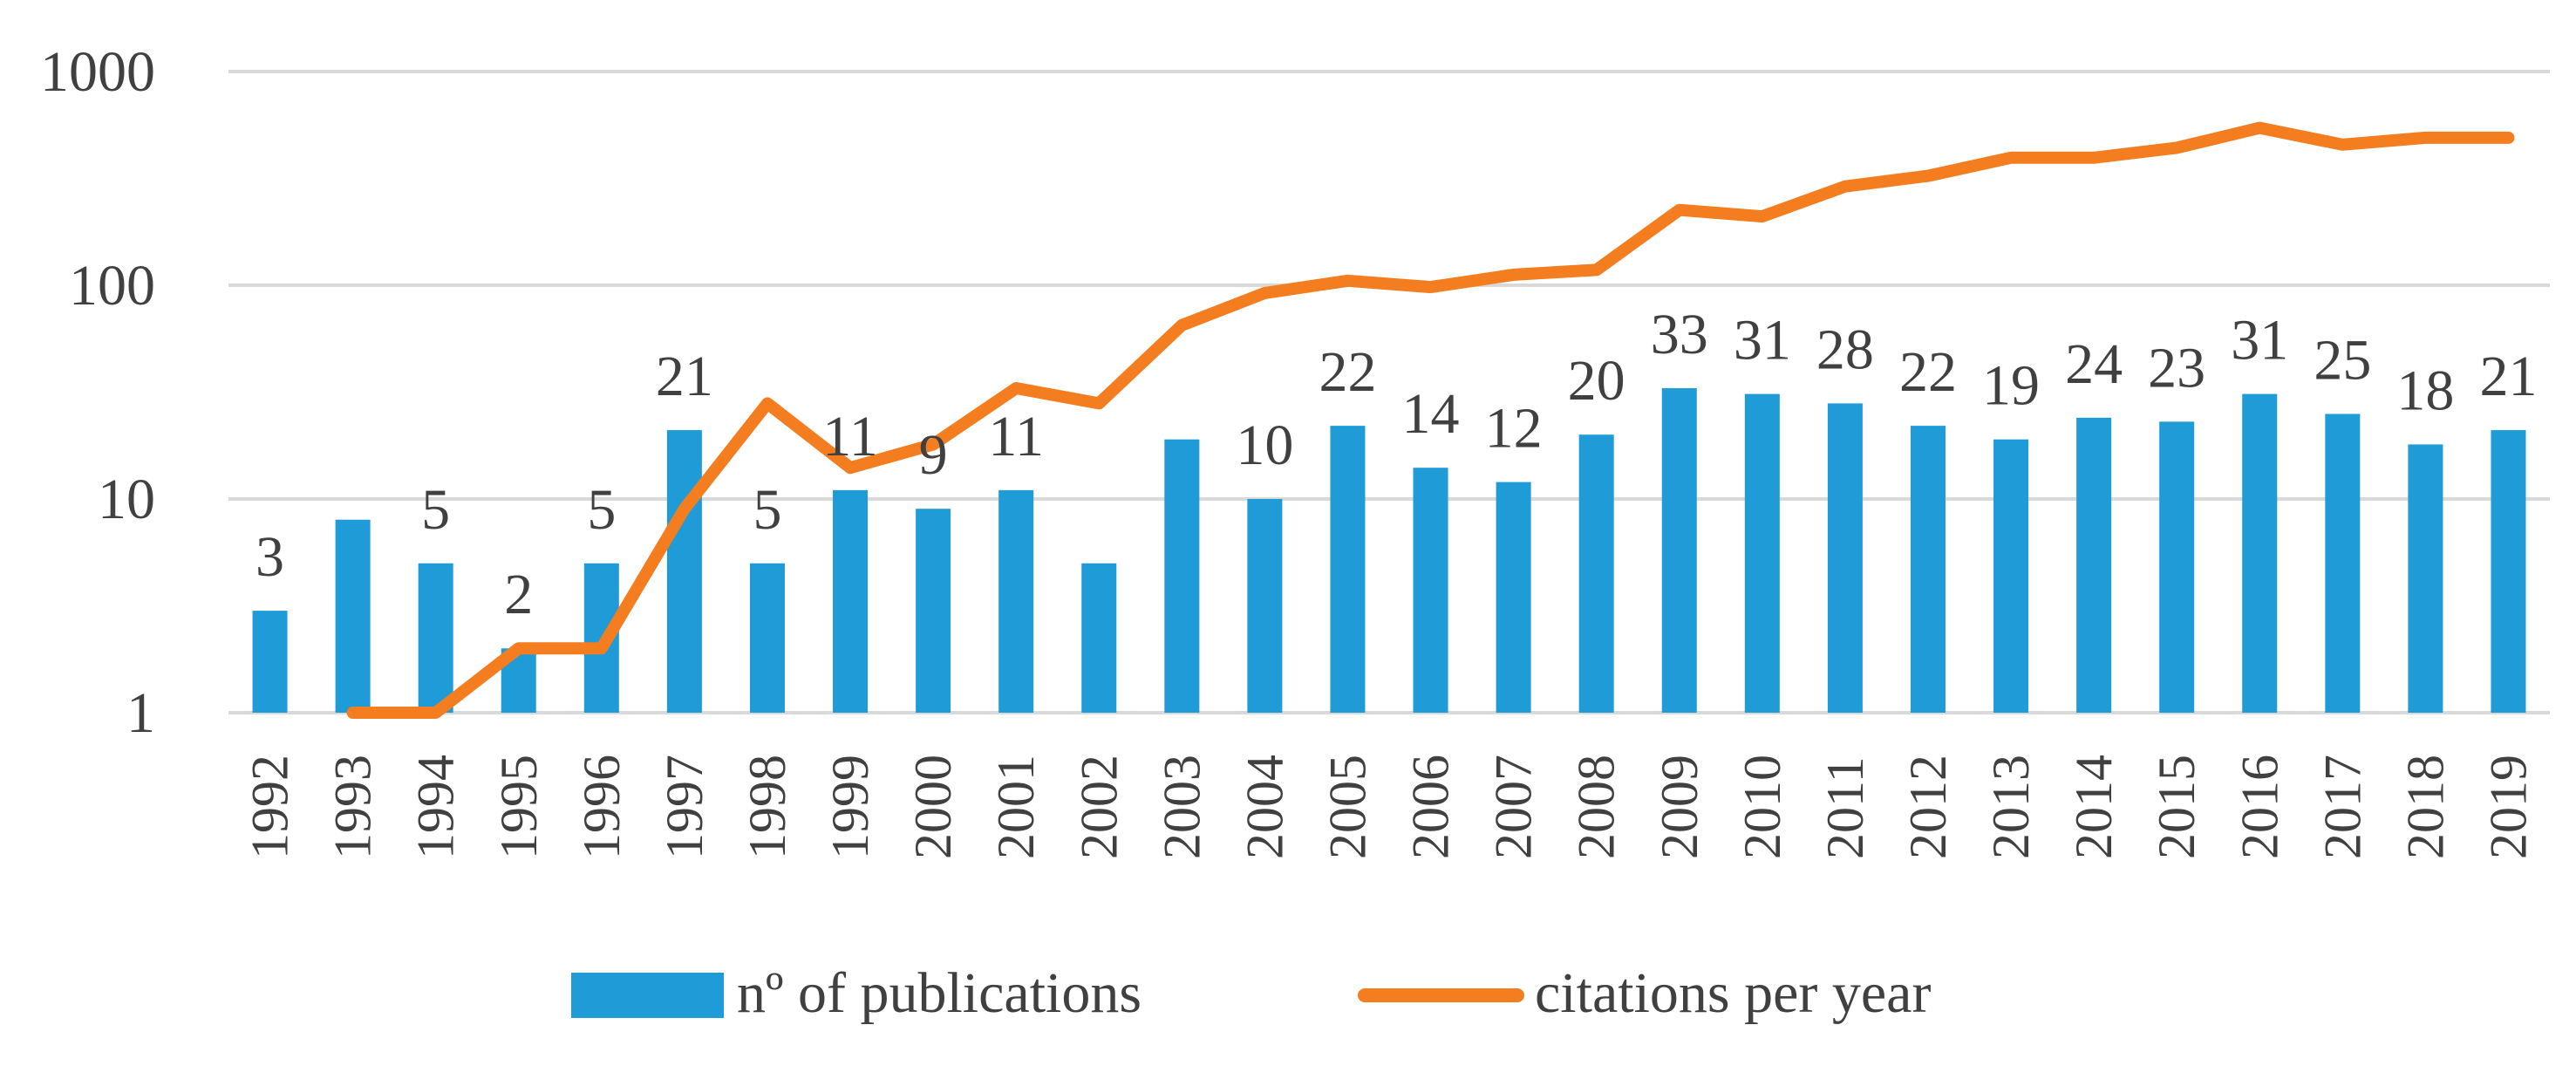 The height and width of the screenshot is (1066, 2576). What do you see at coordinates (1762, 553) in the screenshot?
I see `bar-2010` at bounding box center [1762, 553].